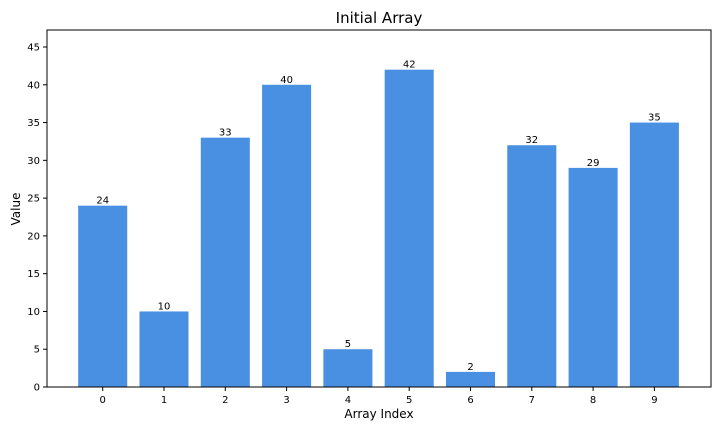 The width and height of the screenshot is (720, 432). Describe the element at coordinates (102, 201) in the screenshot. I see `bar-value-label: 24` at that location.